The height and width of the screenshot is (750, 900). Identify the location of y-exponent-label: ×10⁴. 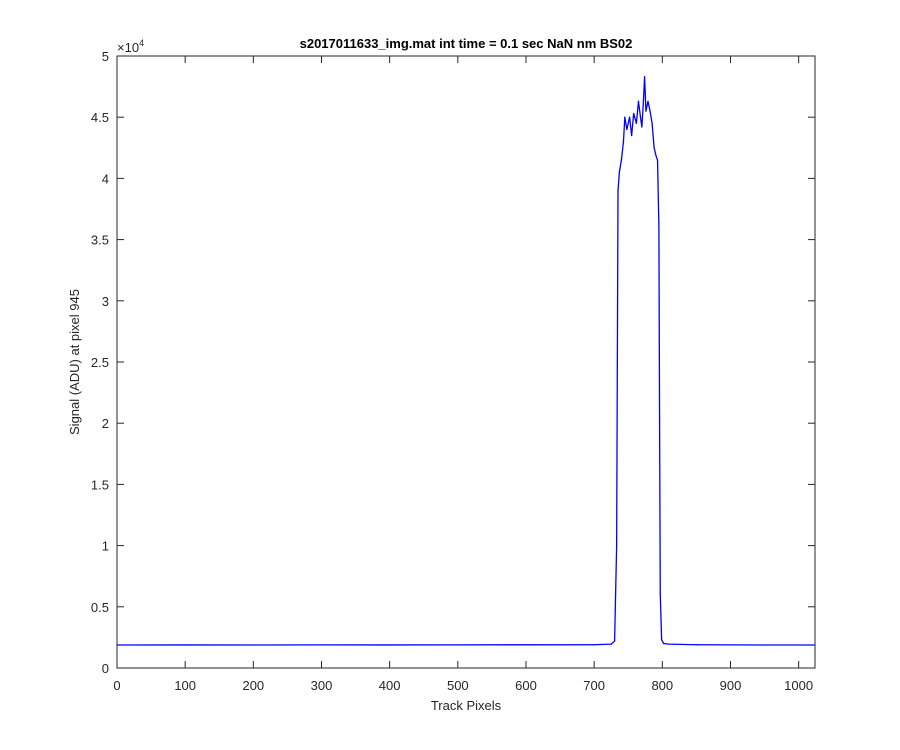
(130, 46).